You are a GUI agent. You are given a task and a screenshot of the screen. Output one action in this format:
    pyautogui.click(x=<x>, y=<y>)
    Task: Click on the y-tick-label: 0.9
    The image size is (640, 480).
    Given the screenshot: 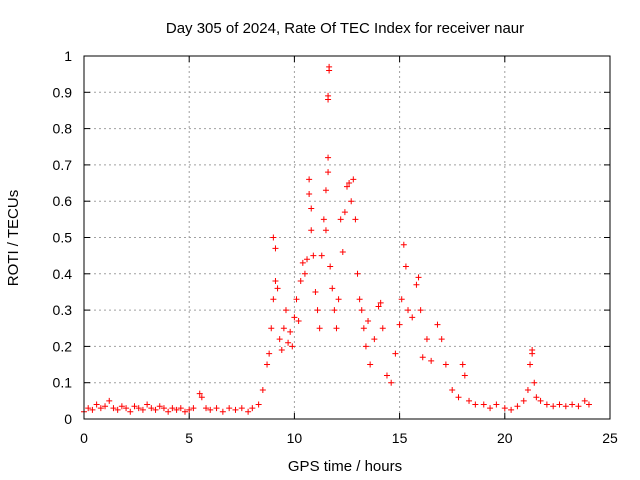 What is the action you would take?
    pyautogui.click(x=63, y=92)
    